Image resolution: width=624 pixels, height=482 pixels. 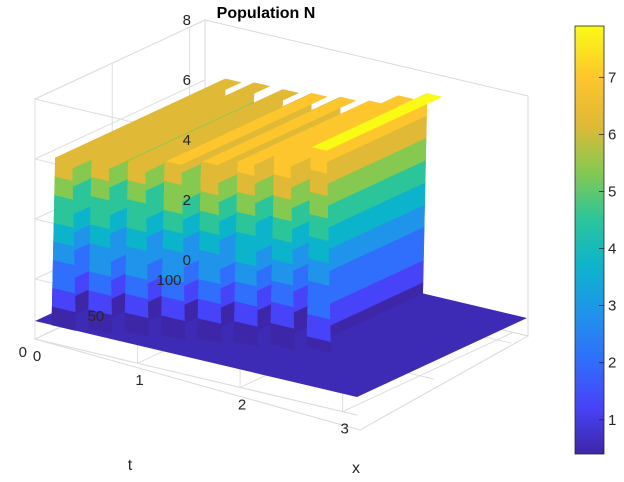 What do you see at coordinates (187, 140) in the screenshot?
I see `z-tick-label: 4` at bounding box center [187, 140].